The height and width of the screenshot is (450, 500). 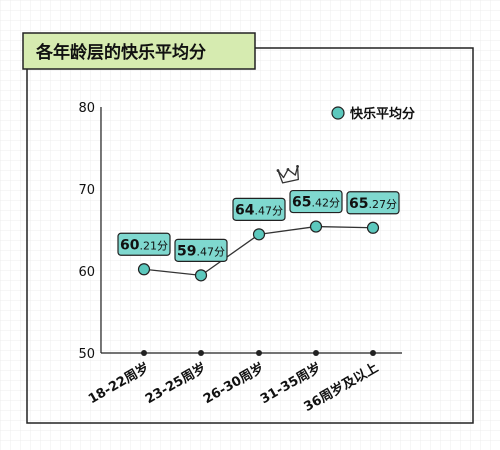 What do you see at coordinates (86, 272) in the screenshot?
I see `y-tick-label: 60` at bounding box center [86, 272].